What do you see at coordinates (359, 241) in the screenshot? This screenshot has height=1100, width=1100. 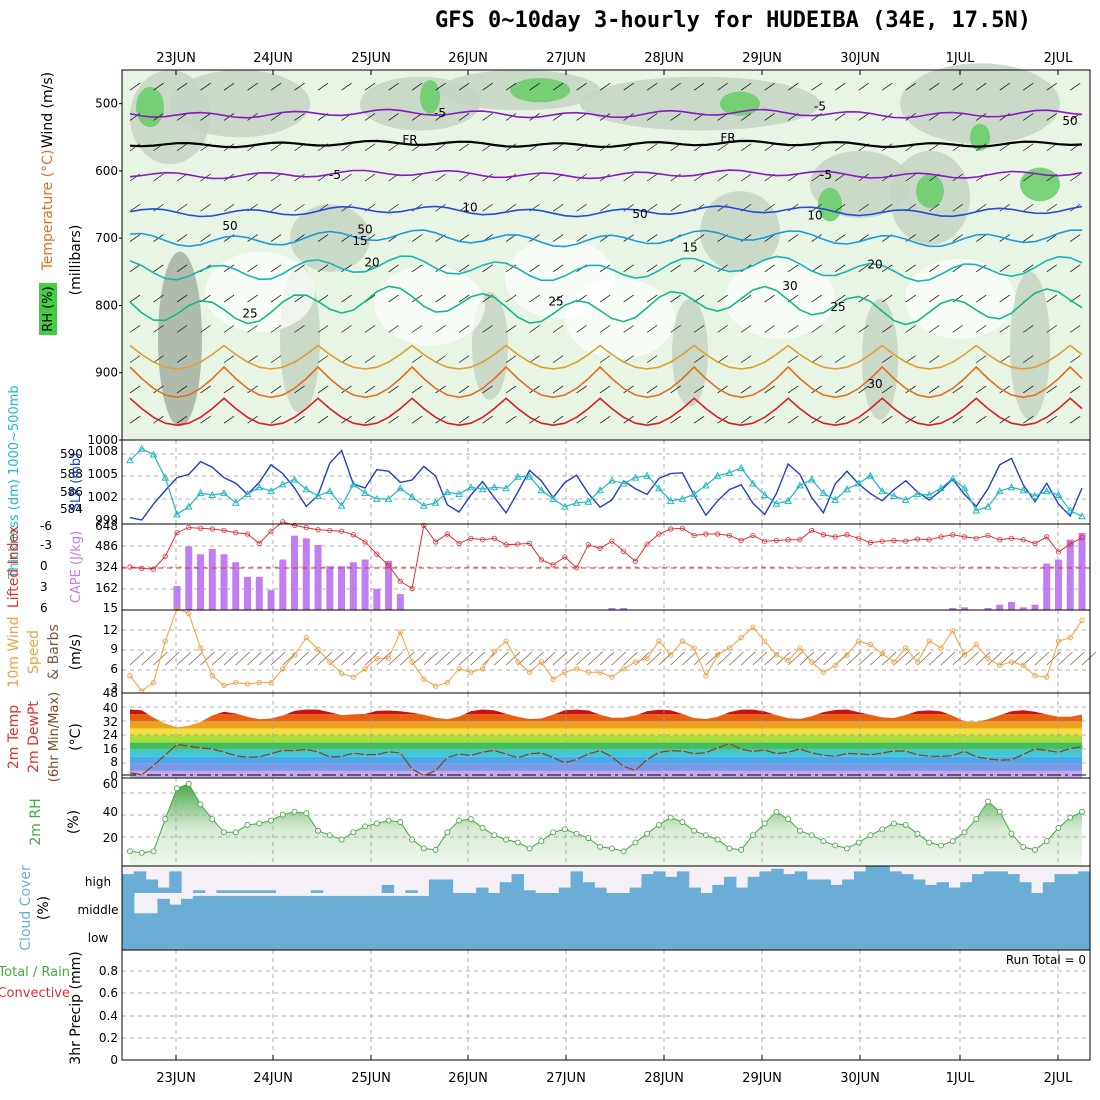 I see `contour-label: 15` at bounding box center [359, 241].